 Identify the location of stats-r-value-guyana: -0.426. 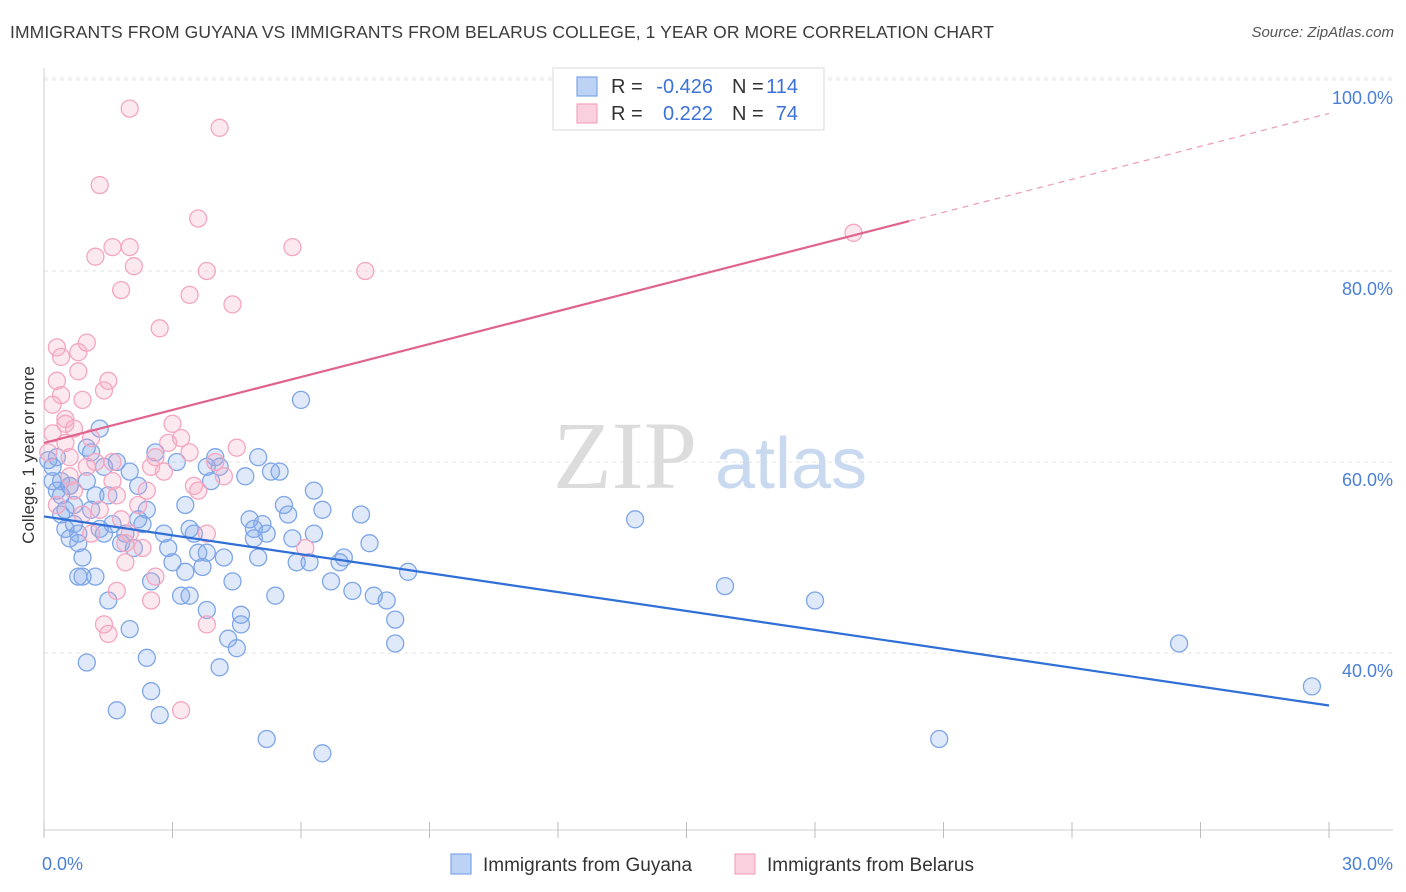
(684, 87).